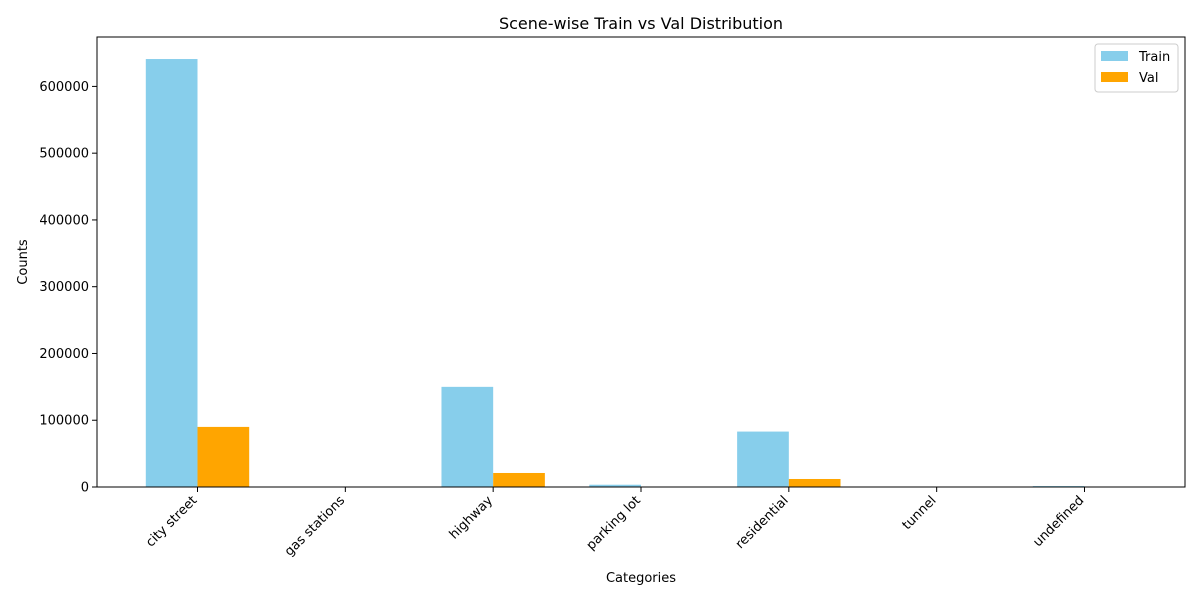  I want to click on y-tick-label: 600000, so click(64, 87).